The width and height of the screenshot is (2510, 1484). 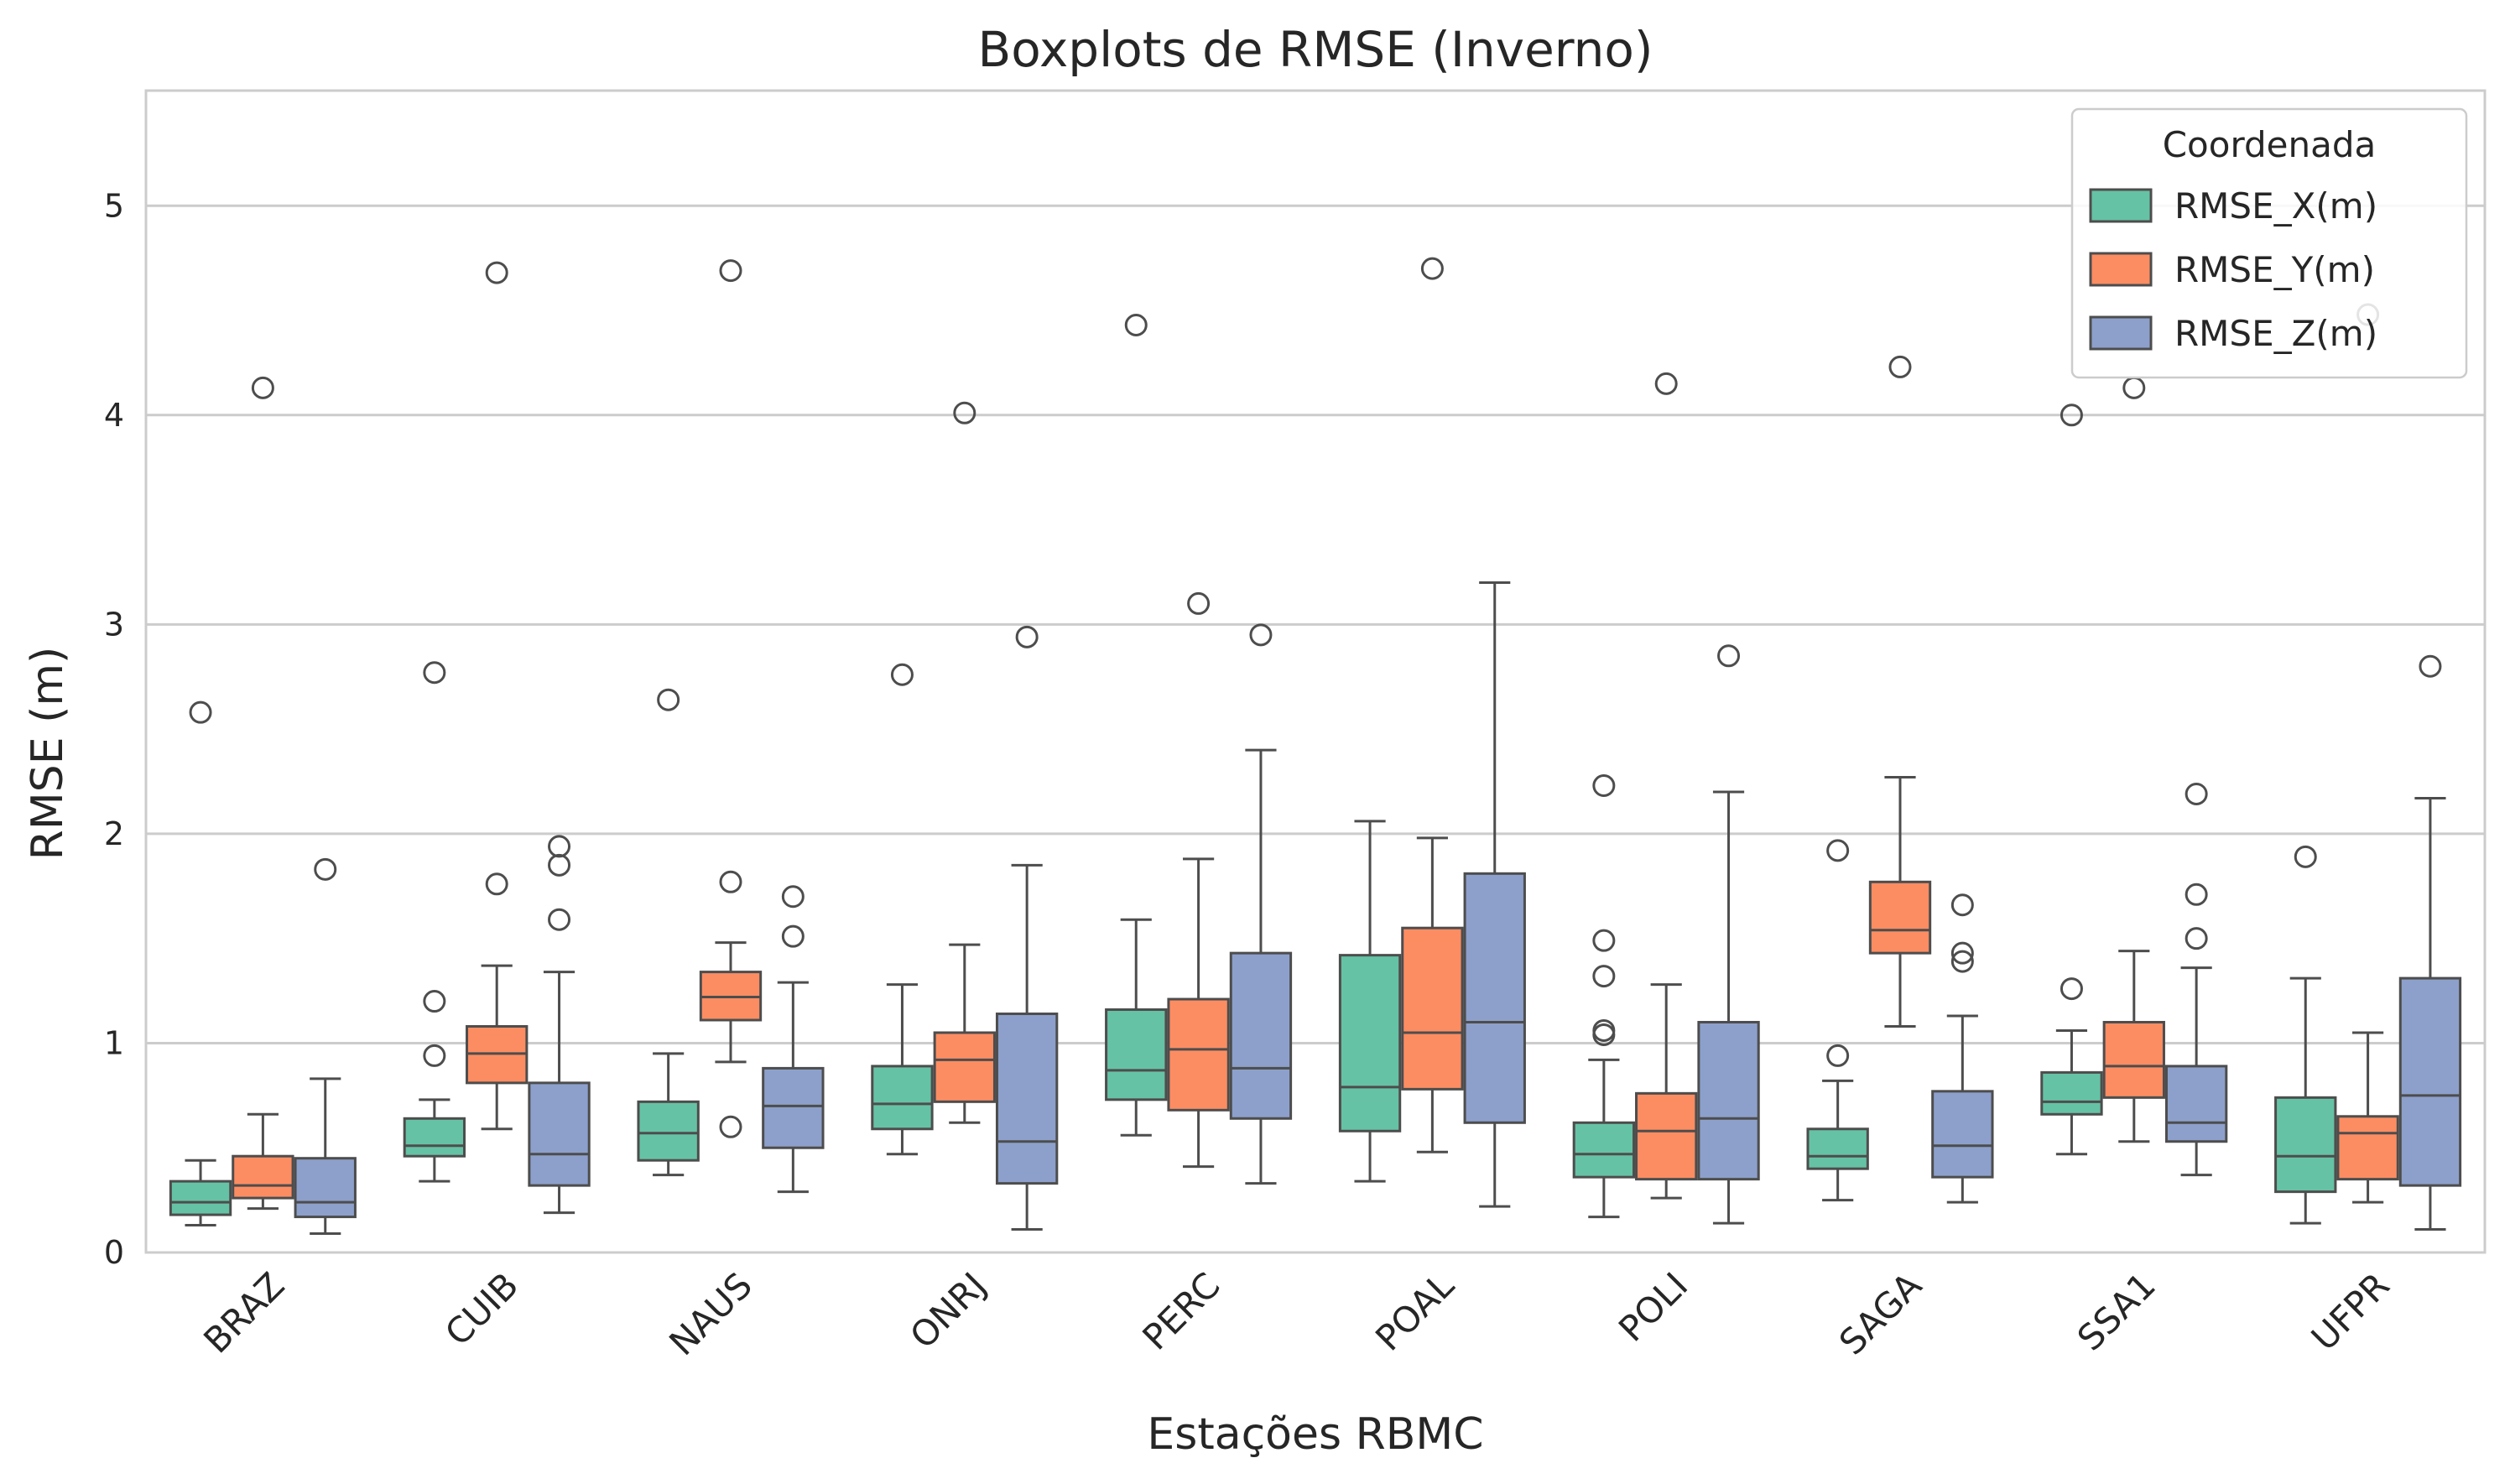 What do you see at coordinates (2117, 1311) in the screenshot?
I see `x-tick-label: SSA1` at bounding box center [2117, 1311].